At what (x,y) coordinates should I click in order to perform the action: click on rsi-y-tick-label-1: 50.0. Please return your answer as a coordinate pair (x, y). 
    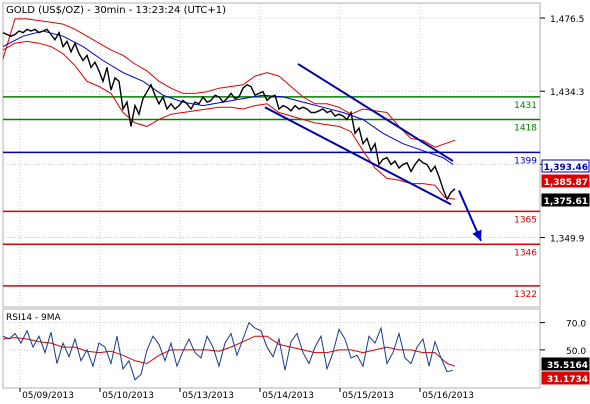
    Looking at the image, I should click on (576, 352).